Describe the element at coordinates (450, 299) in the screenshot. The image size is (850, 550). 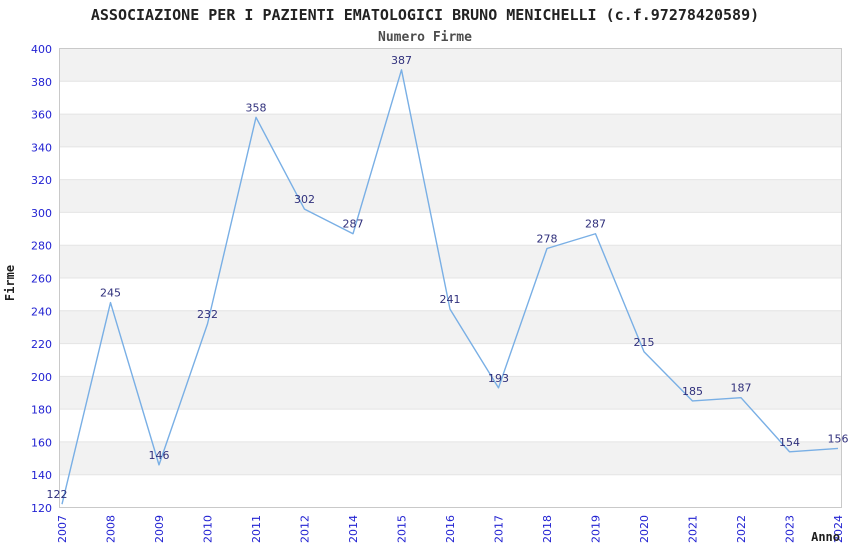
I see `data-point-label: 241` at that location.